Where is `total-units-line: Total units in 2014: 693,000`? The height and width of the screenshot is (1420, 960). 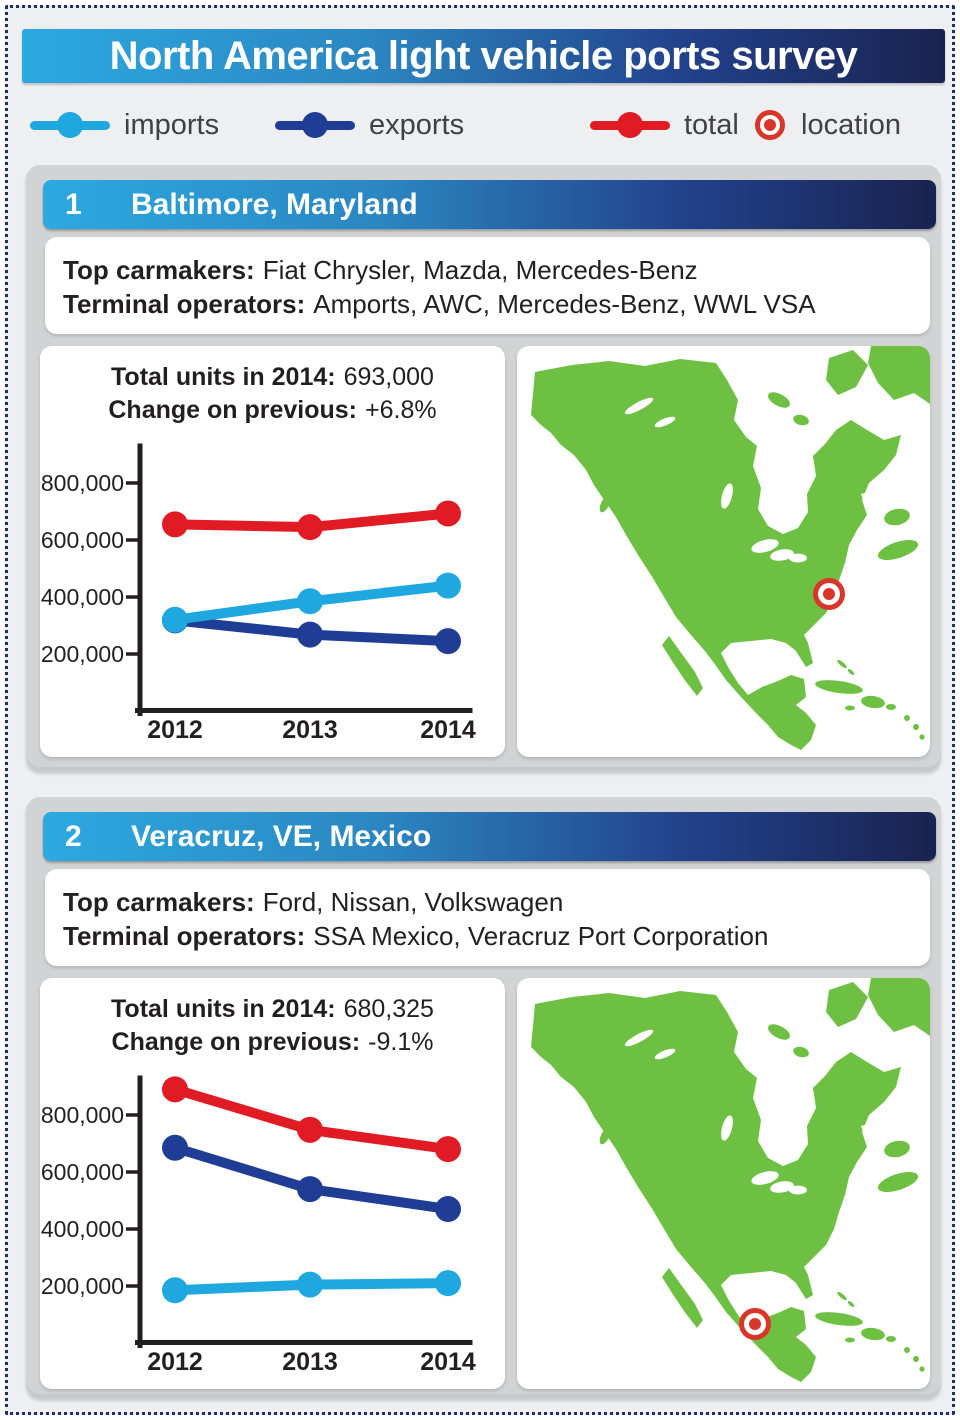 total-units-line: Total units in 2014: 693,000 is located at coordinates (272, 377).